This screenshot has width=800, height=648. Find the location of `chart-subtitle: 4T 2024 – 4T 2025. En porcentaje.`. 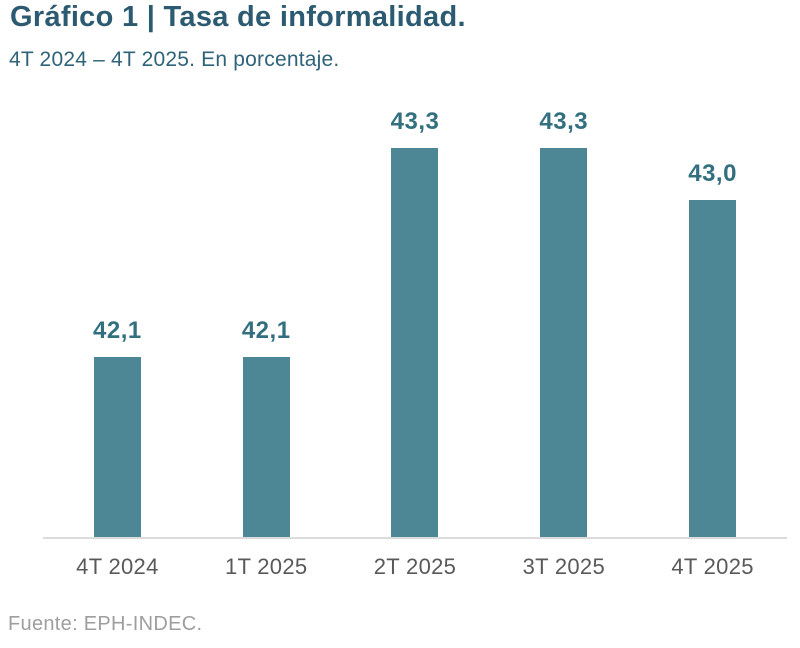

chart-subtitle: 4T 2024 – 4T 2025. En porcentaje. is located at coordinates (174, 59).